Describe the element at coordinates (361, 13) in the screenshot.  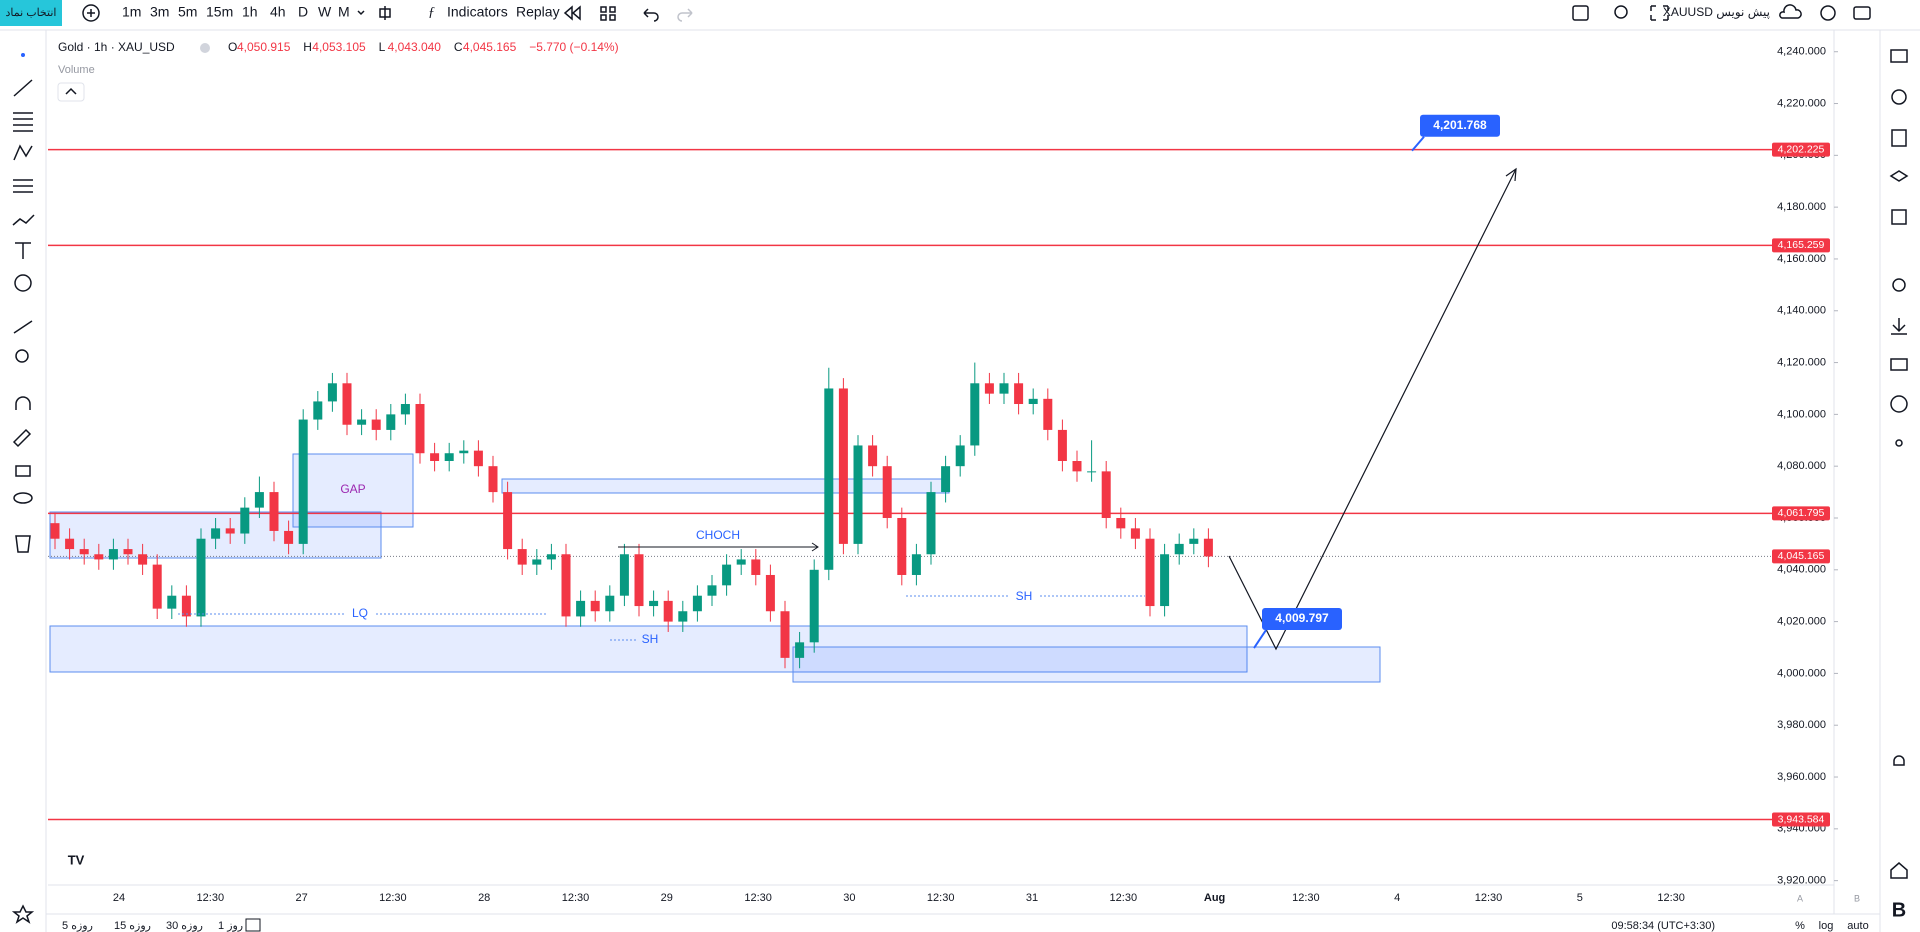
I see `interval-dropdown` at that location.